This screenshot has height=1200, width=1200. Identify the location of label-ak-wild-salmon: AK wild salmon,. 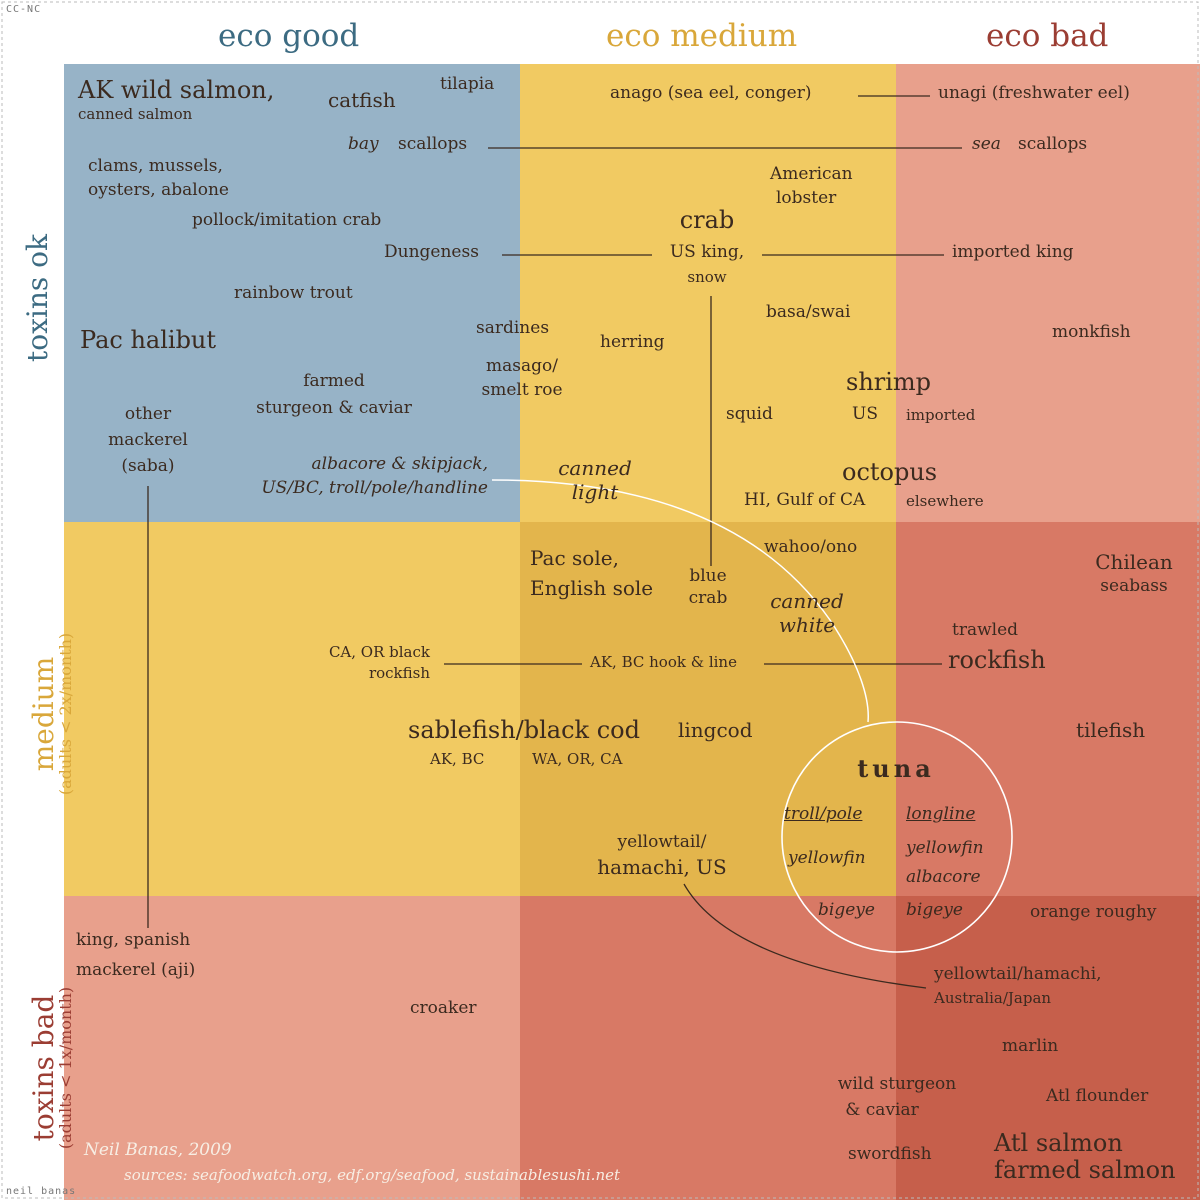
(176, 90).